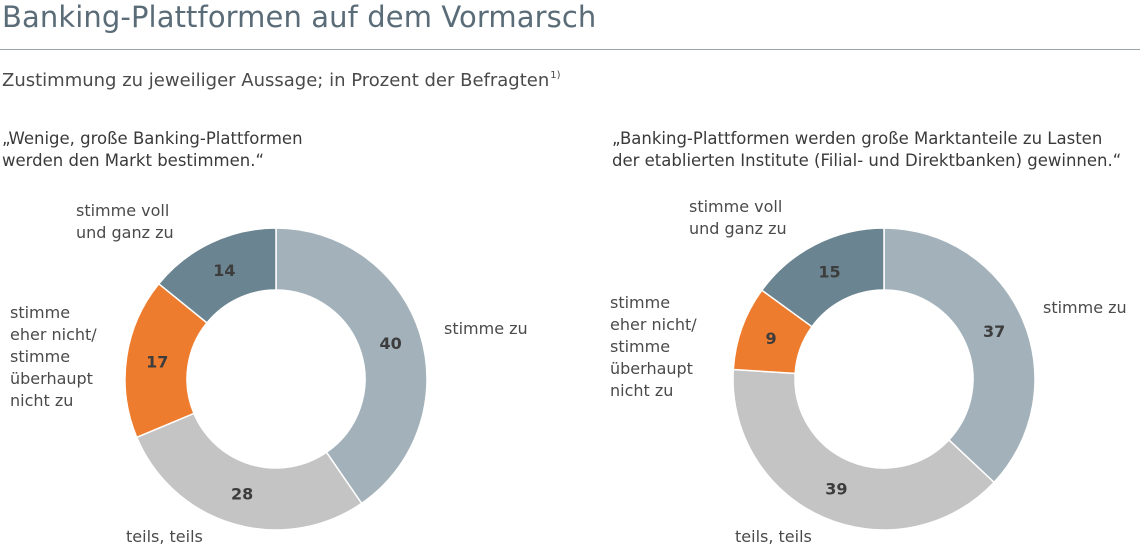 This screenshot has width=1140, height=549. Describe the element at coordinates (736, 206) in the screenshot. I see `right-label-line: stimme voll` at that location.